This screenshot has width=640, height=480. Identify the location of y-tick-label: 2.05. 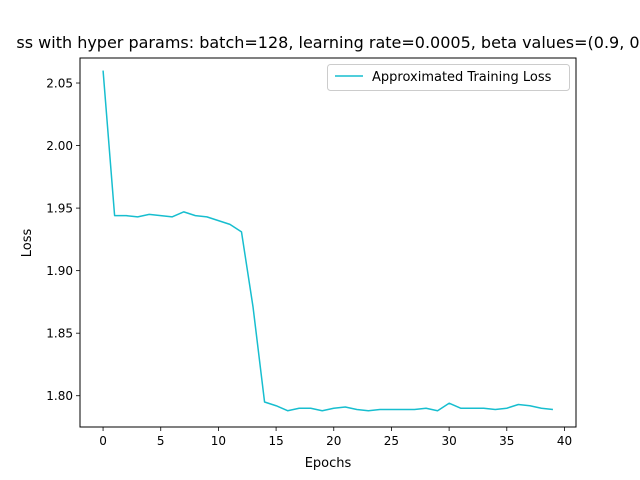
(59, 84).